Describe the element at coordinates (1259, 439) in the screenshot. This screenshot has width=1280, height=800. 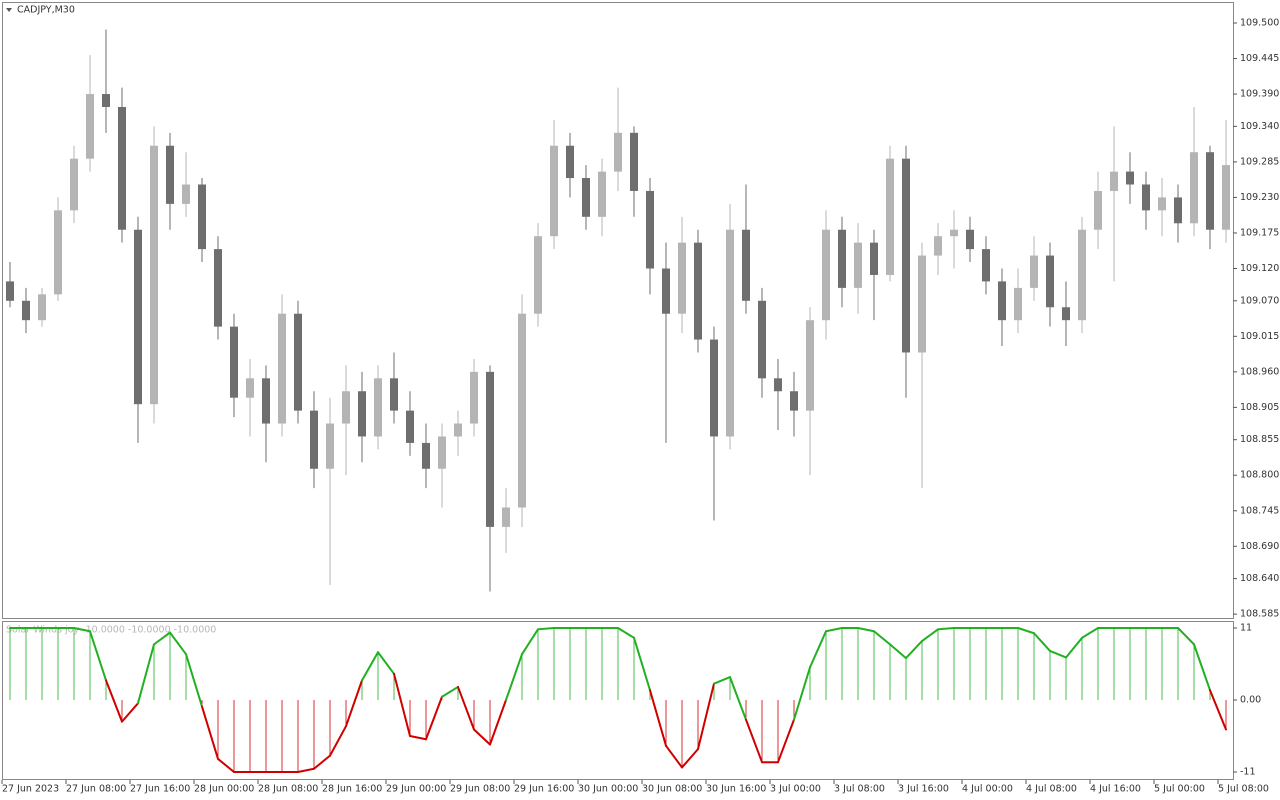
I see `y-tick-label: 108.855` at that location.